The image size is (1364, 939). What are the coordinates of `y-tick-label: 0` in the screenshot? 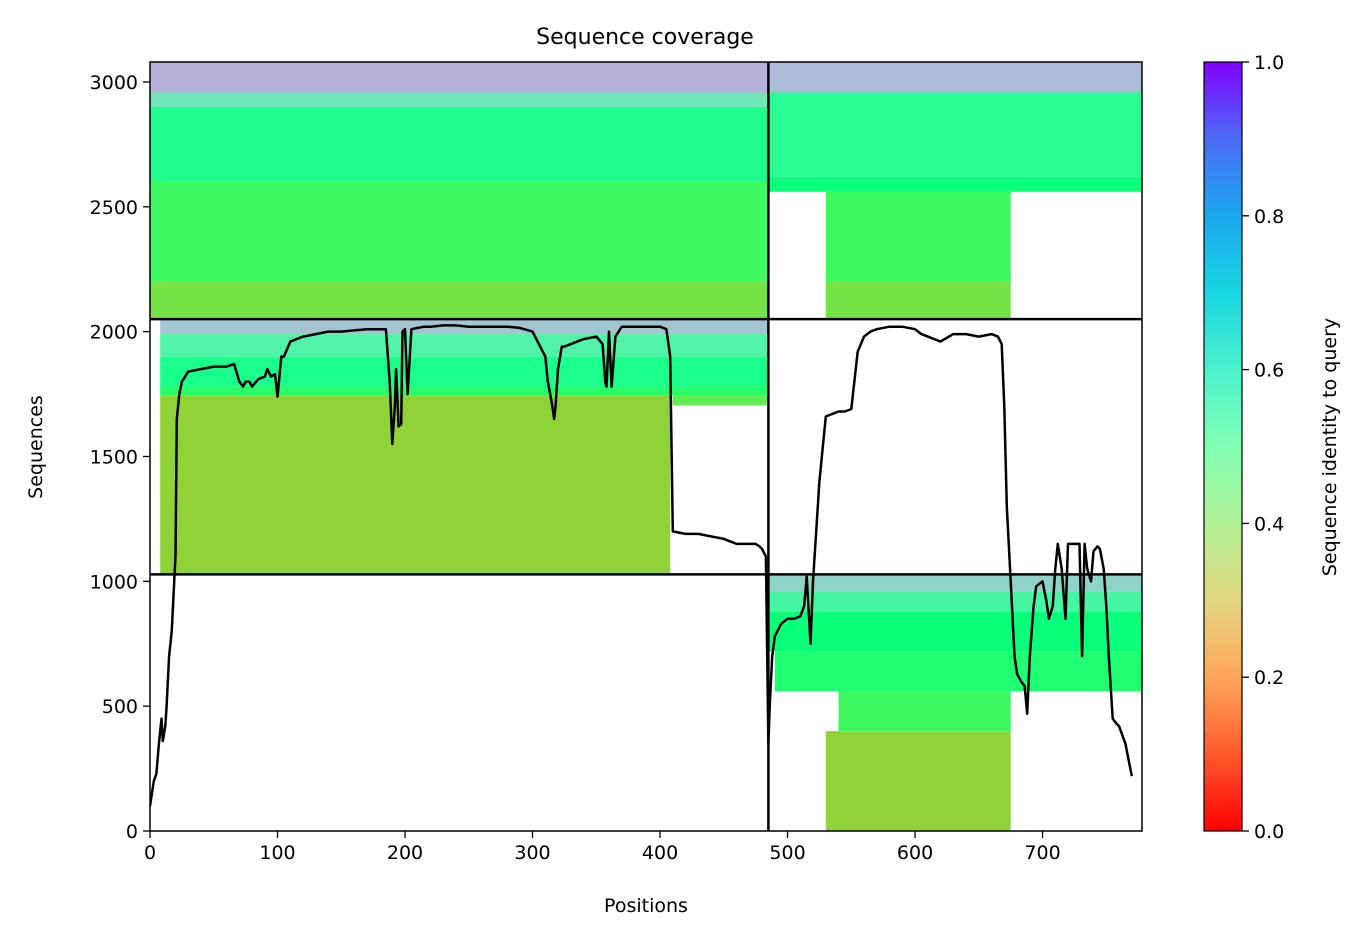 It's located at (132, 832).